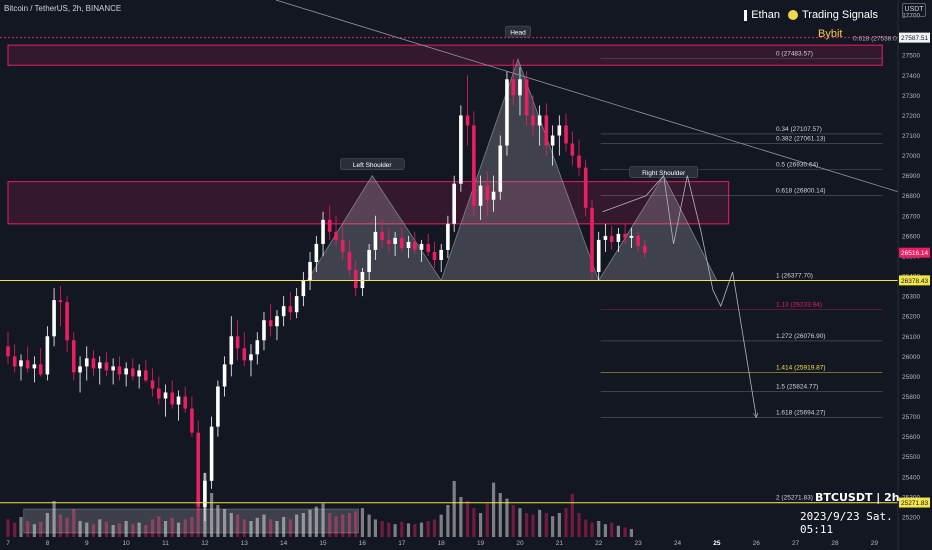 The width and height of the screenshot is (932, 550). Describe the element at coordinates (757, 543) in the screenshot. I see `x-tick-26: 26` at that location.